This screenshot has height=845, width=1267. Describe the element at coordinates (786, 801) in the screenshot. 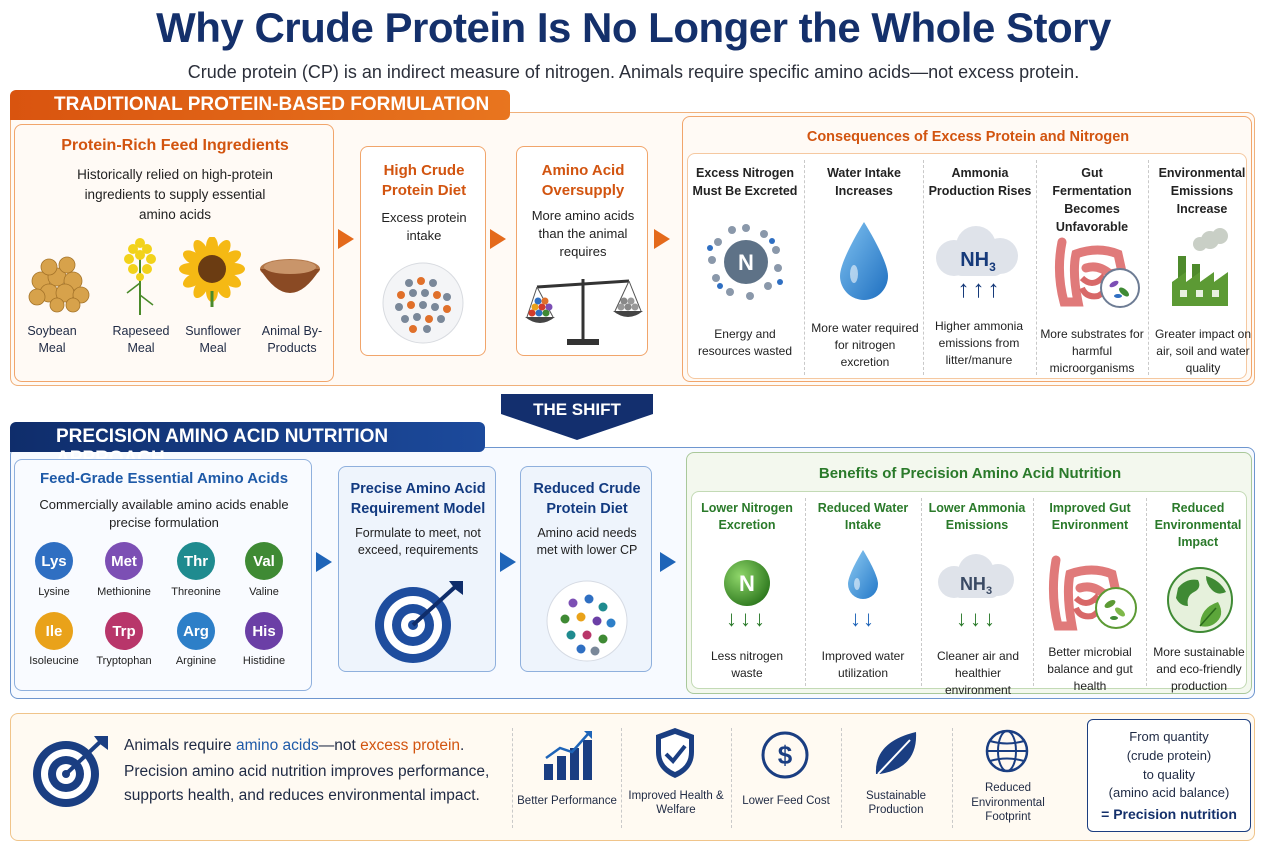

I see `summary-benefit-label: Lower Feed Cost` at that location.